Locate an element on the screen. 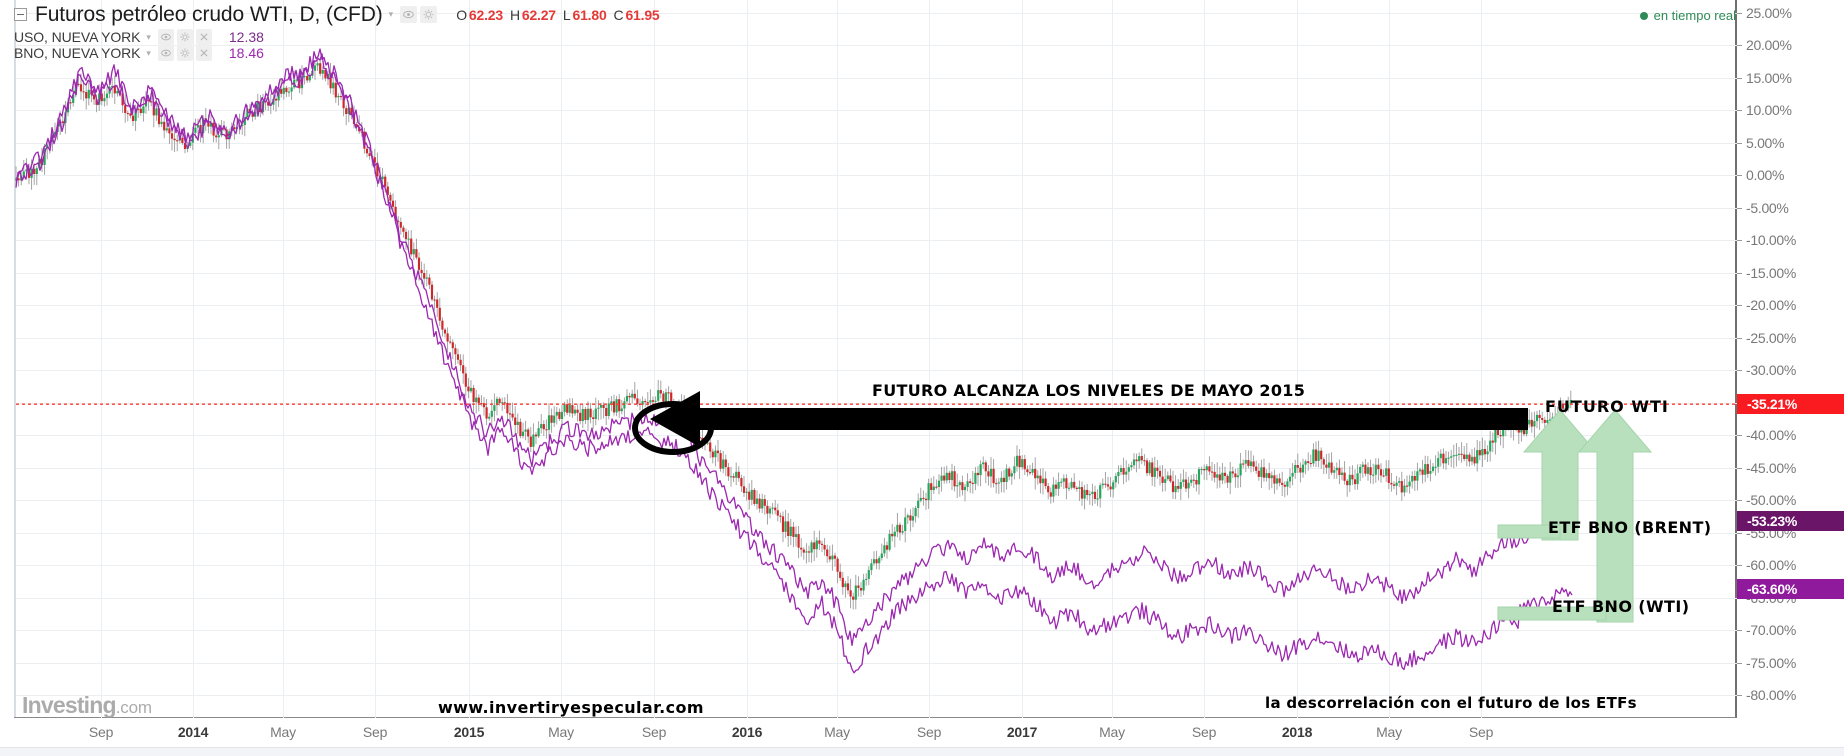  realtime-label: en tiempo real is located at coordinates (1694, 15).